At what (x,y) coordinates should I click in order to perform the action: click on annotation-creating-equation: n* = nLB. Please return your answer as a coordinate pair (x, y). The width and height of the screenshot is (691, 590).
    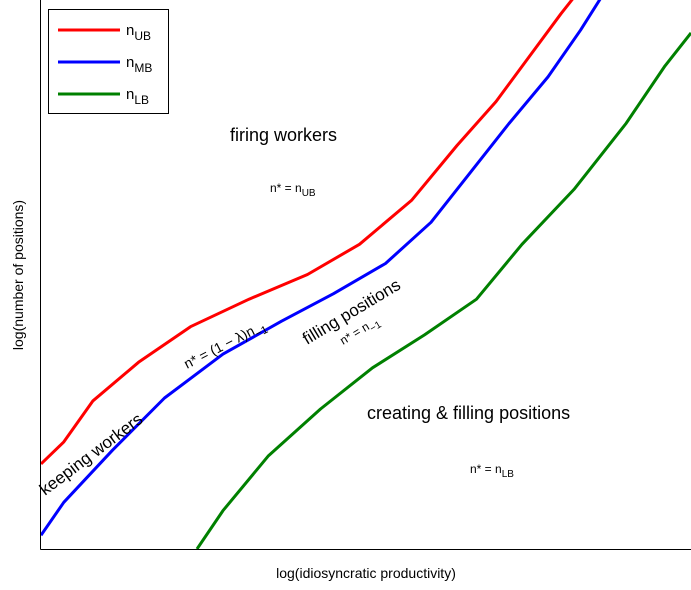
    Looking at the image, I should click on (492, 471).